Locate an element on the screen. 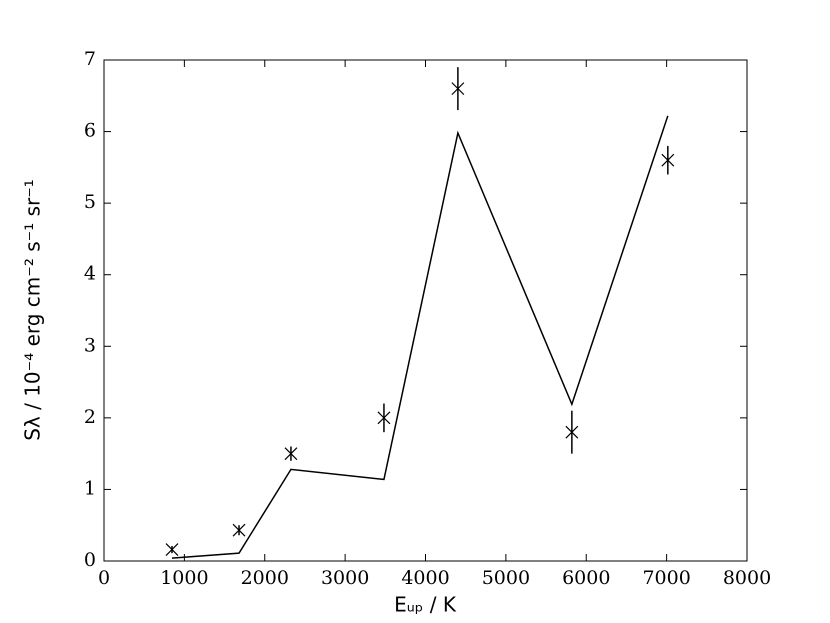 This screenshot has width=830, height=623. y-tick-label: 0 is located at coordinates (90, 560).